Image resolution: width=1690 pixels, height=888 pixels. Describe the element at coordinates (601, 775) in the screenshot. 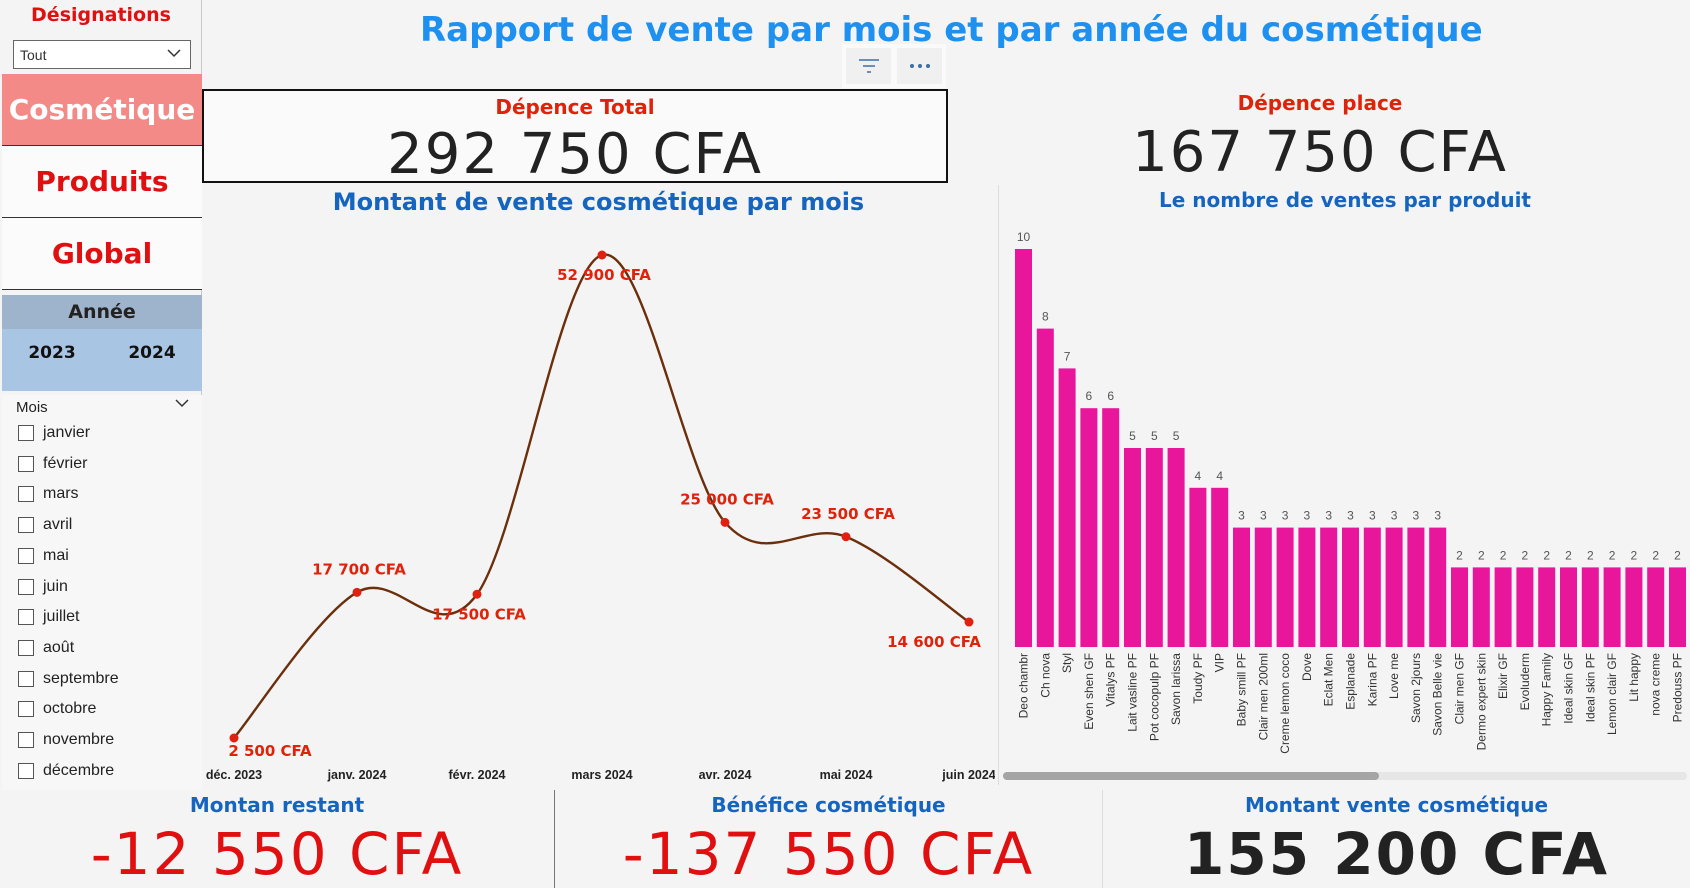

I see `x-tick-label: mars 2024` at that location.